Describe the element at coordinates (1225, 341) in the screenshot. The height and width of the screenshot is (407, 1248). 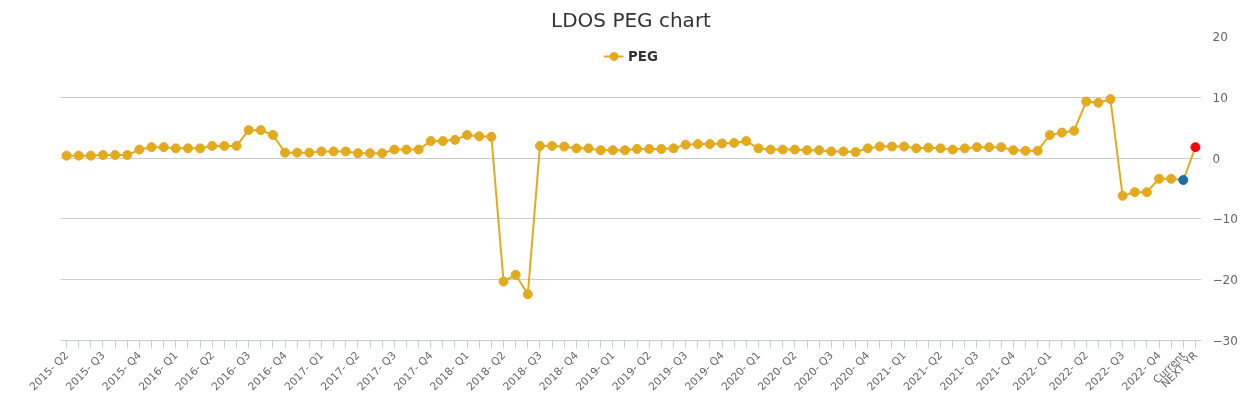
I see `y-tick-label: −30` at that location.